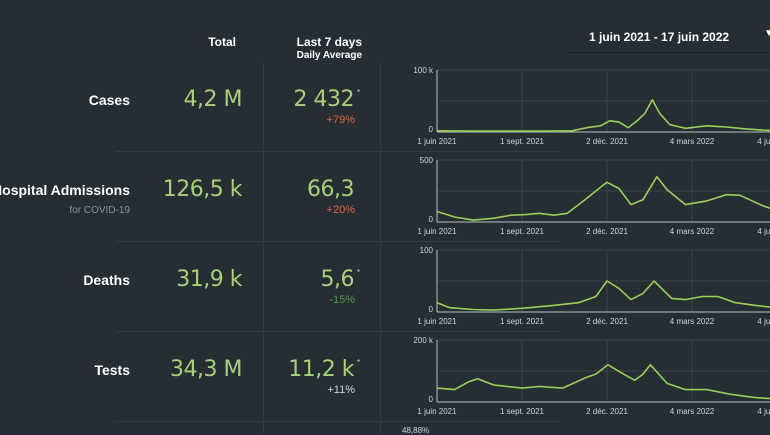  I want to click on total-value: 126,5 k, so click(202, 189).